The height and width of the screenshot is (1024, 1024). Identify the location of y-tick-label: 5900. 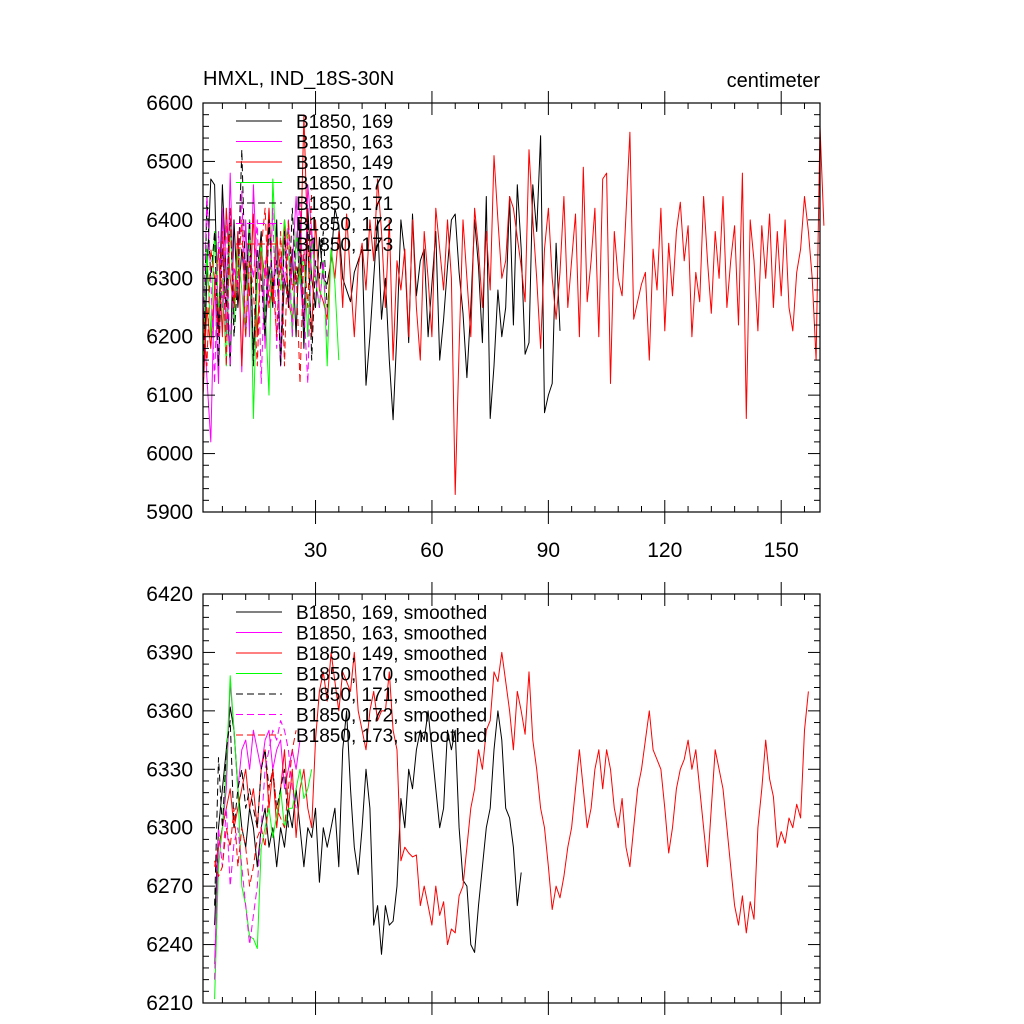
(169, 512).